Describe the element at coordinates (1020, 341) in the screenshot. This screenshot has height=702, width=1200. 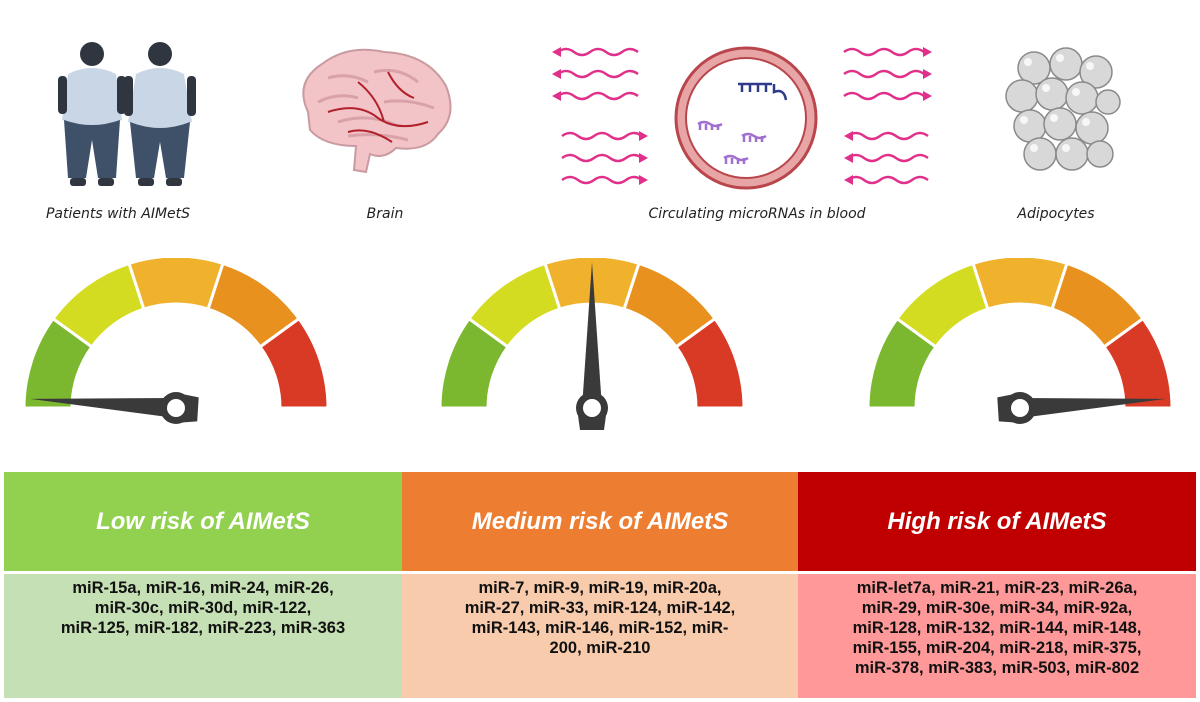
I see `gauge-high` at that location.